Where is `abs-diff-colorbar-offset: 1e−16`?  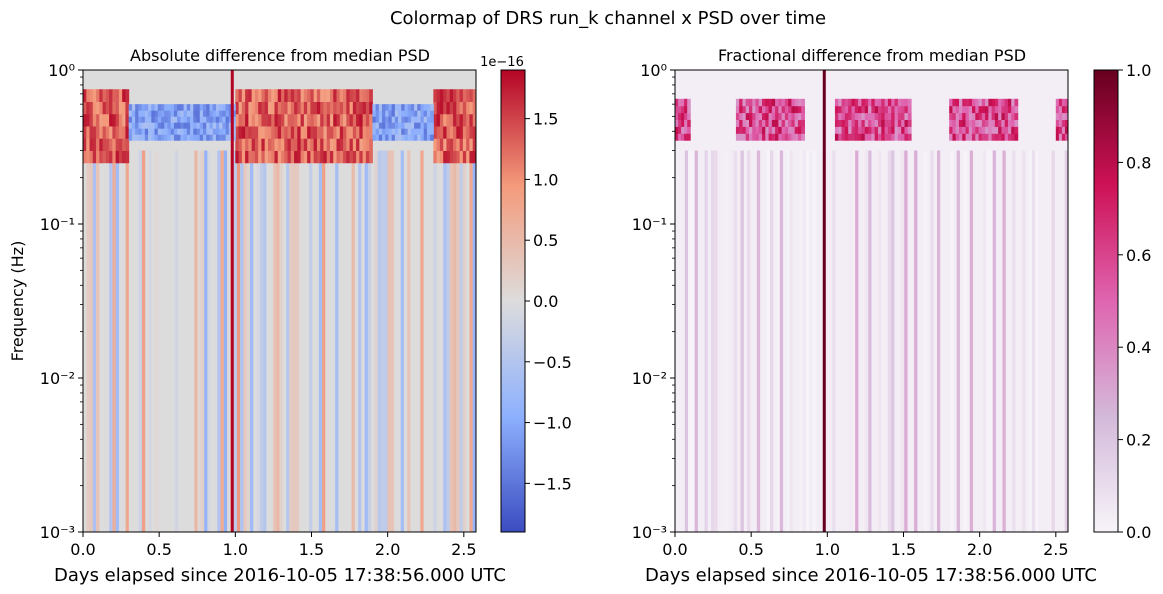 abs-diff-colorbar-offset: 1e−16 is located at coordinates (502, 62).